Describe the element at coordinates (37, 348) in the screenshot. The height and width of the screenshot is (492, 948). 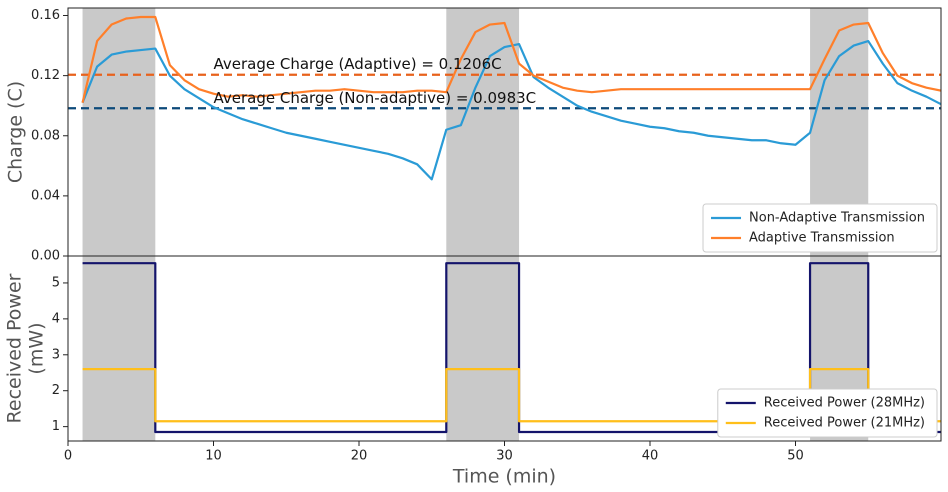
I see `y-axis-label: (mW)` at that location.